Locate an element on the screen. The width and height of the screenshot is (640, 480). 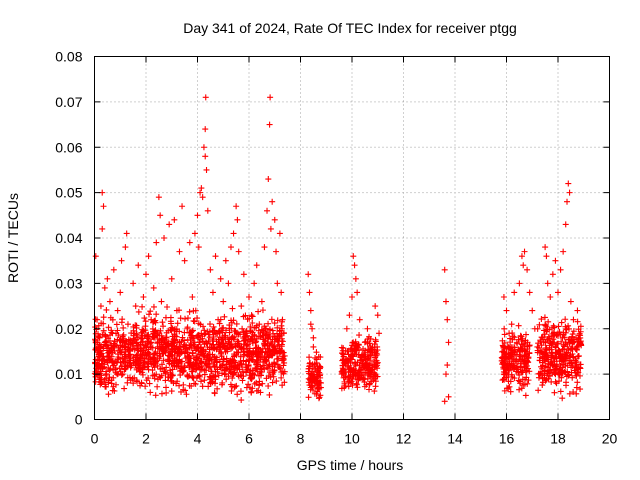
y-tick-label: 0.04 is located at coordinates (68, 238).